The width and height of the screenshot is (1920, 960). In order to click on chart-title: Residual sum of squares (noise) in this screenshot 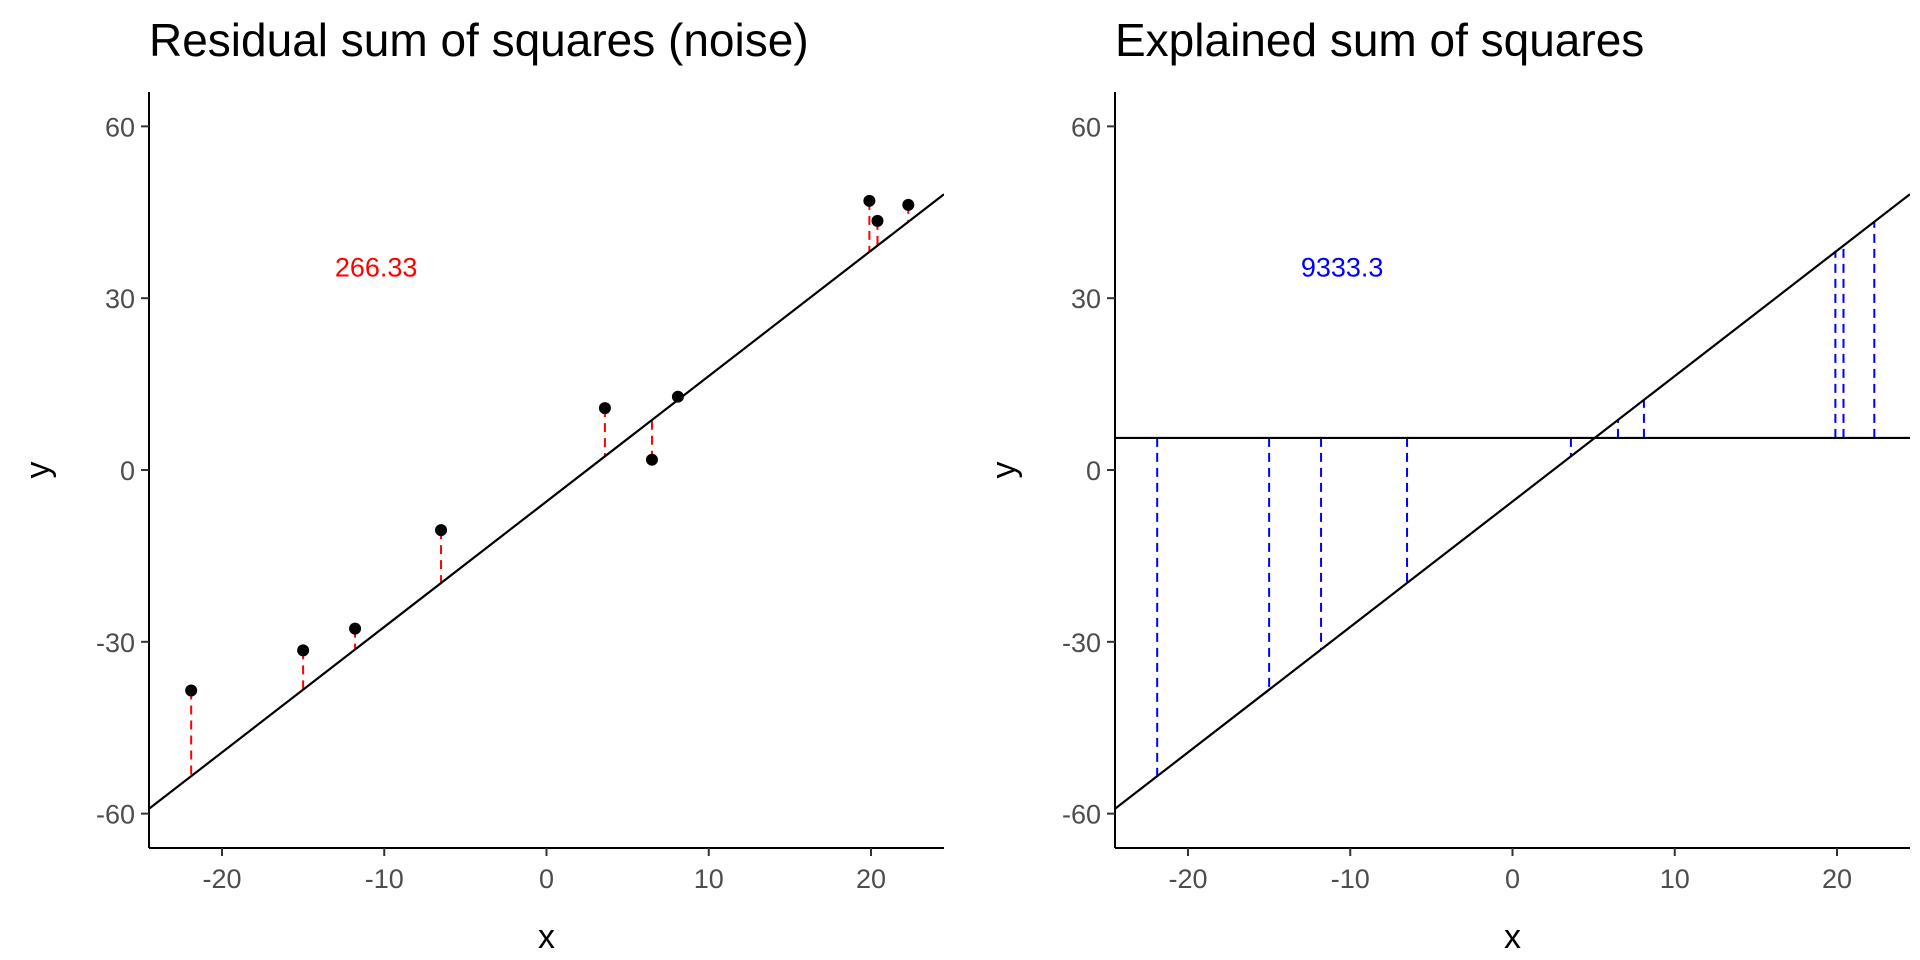, I will do `click(479, 40)`.